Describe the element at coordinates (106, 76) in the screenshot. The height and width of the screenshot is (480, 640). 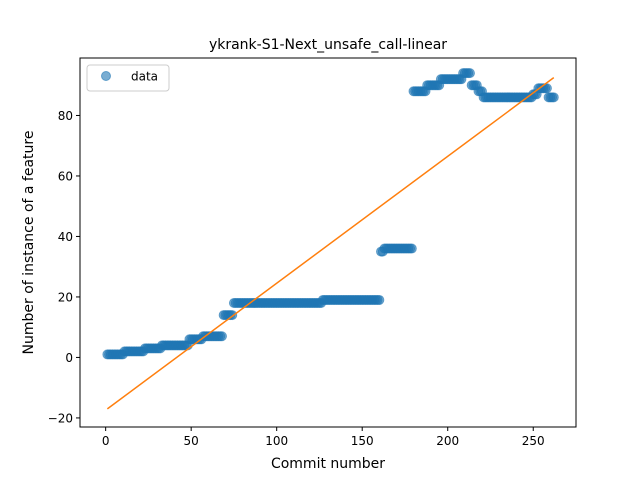
I see `legend-marker-data` at that location.